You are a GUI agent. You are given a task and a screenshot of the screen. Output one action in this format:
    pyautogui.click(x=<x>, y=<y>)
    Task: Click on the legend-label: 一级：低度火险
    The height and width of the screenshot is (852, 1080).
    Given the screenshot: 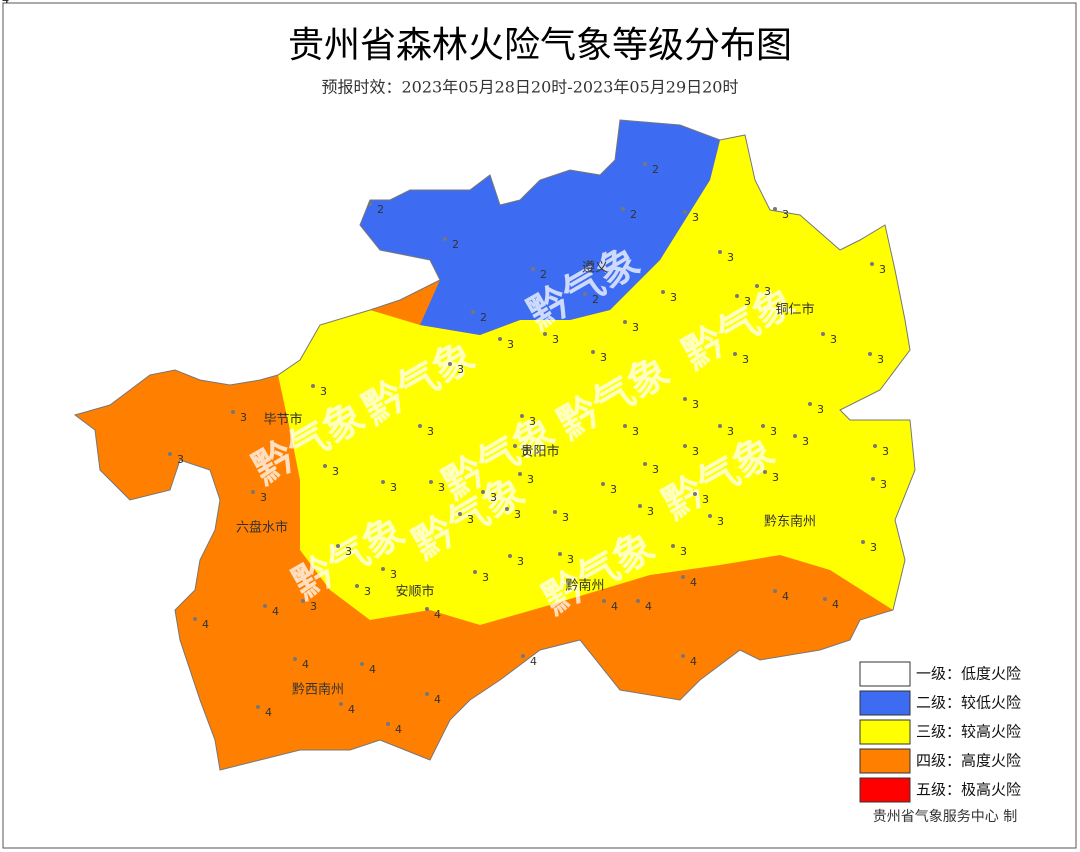 What is the action you would take?
    pyautogui.click(x=968, y=674)
    